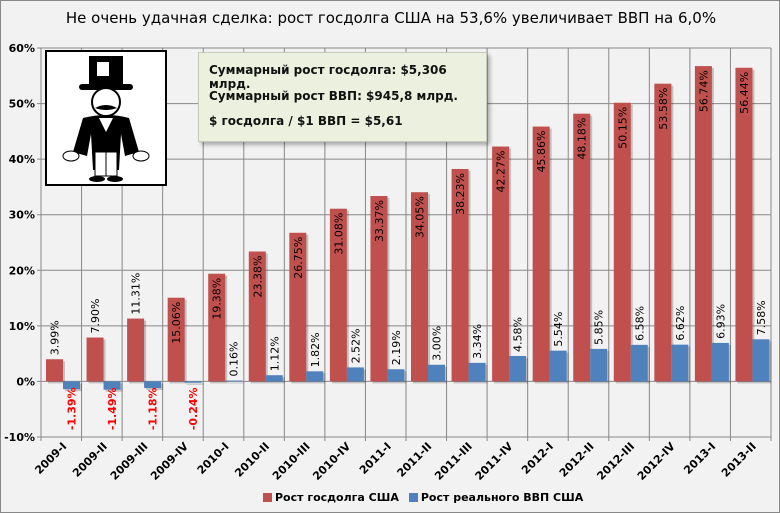  Describe the element at coordinates (453, 461) in the screenshot. I see `x-tick-label: 2011-III` at that location.